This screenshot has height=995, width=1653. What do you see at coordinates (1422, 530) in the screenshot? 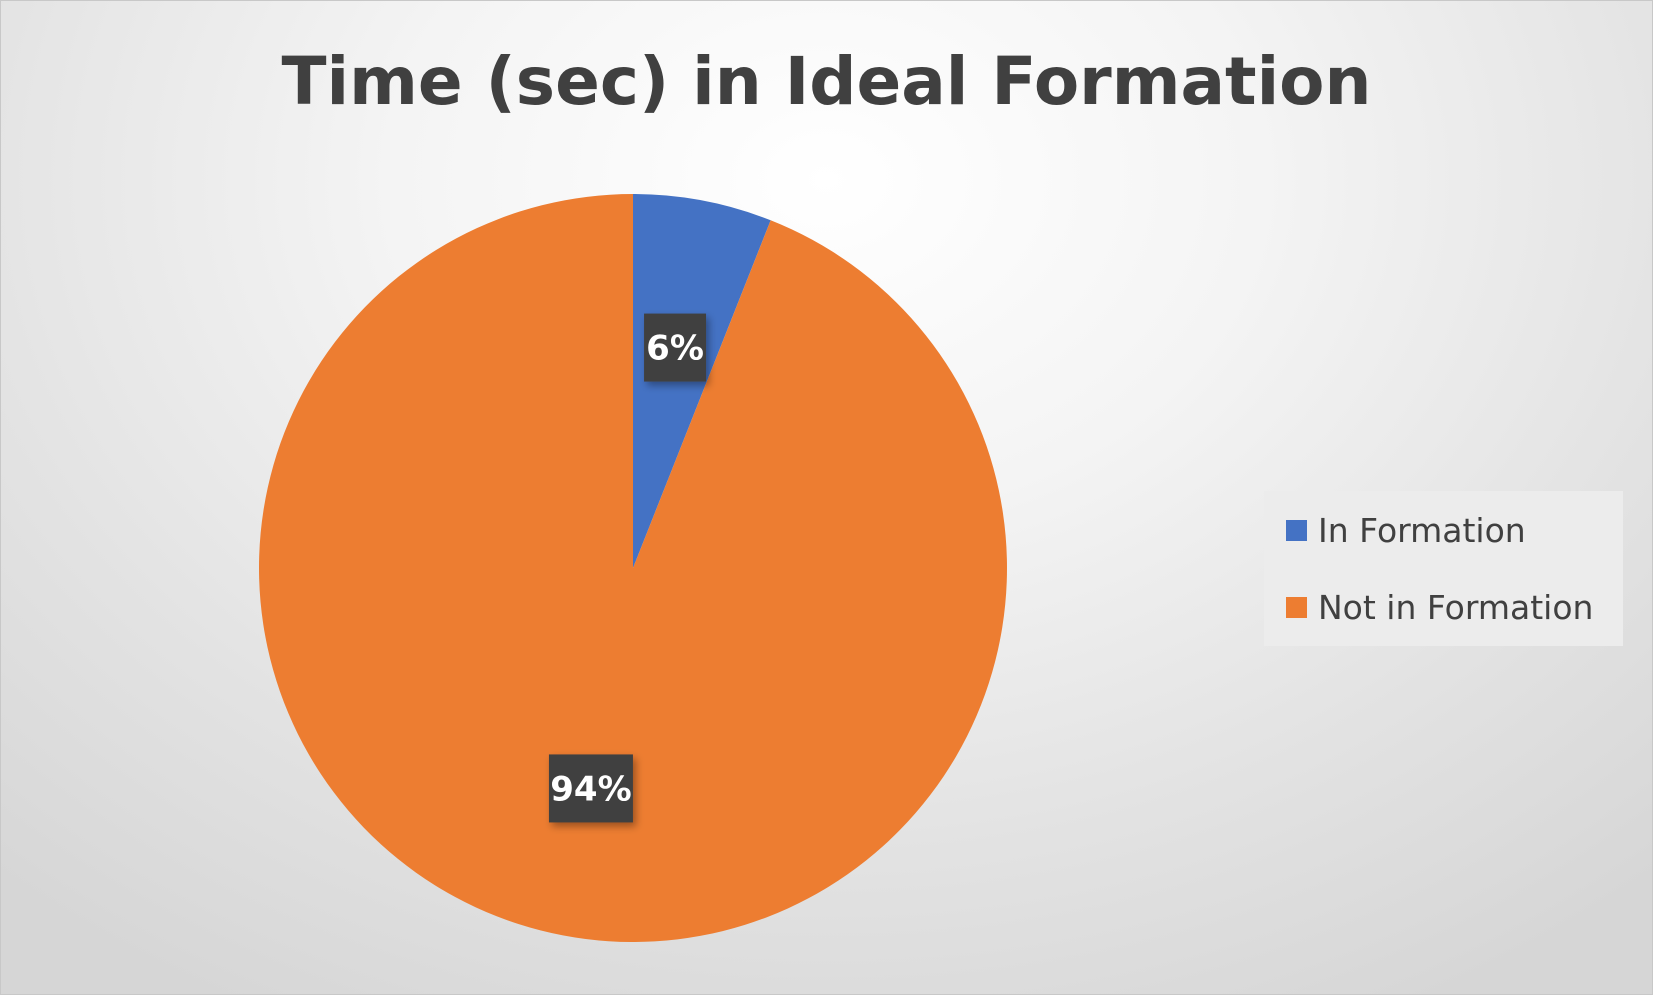
I see `legend-label: In Formation` at bounding box center [1422, 530].